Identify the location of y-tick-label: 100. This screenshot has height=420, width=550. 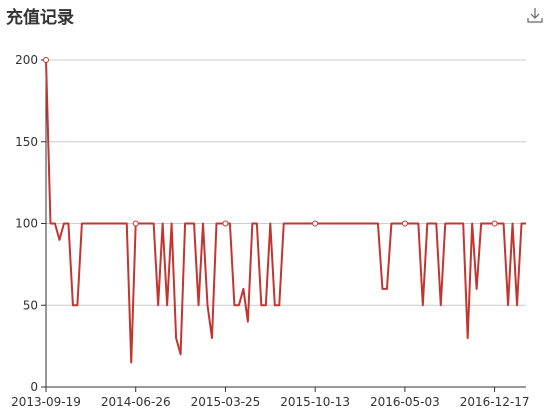
(26, 224).